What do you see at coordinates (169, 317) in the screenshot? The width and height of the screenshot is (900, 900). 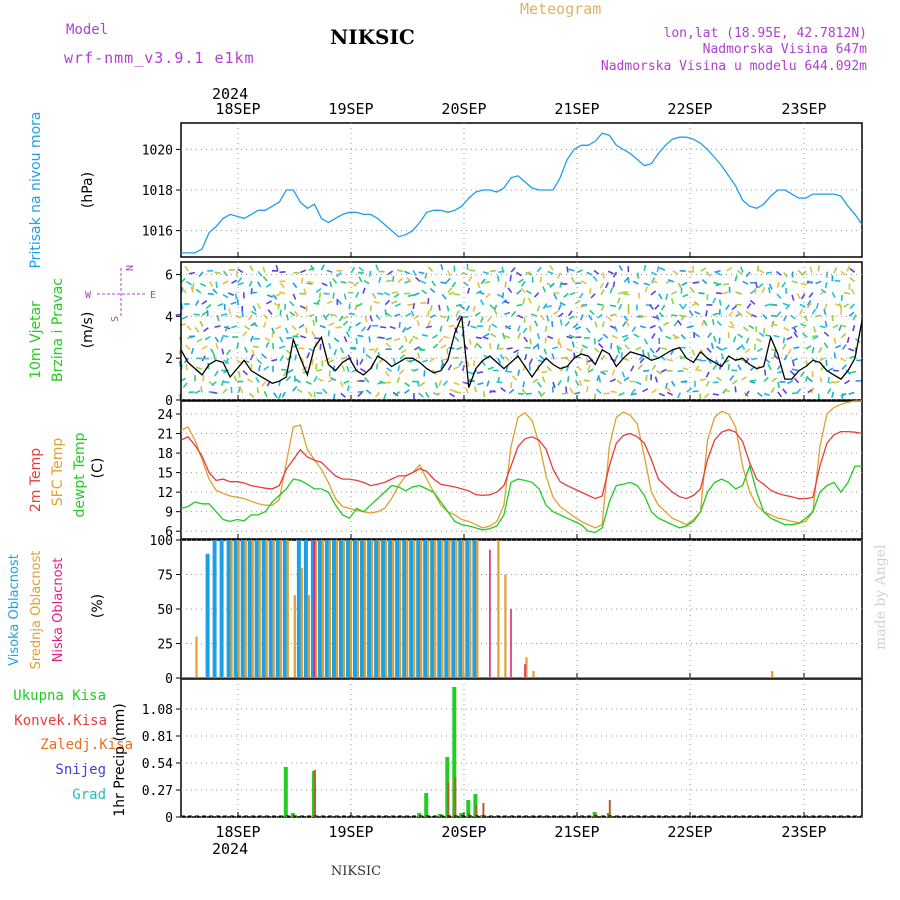 I see `wind-ytick-label: 4` at bounding box center [169, 317].